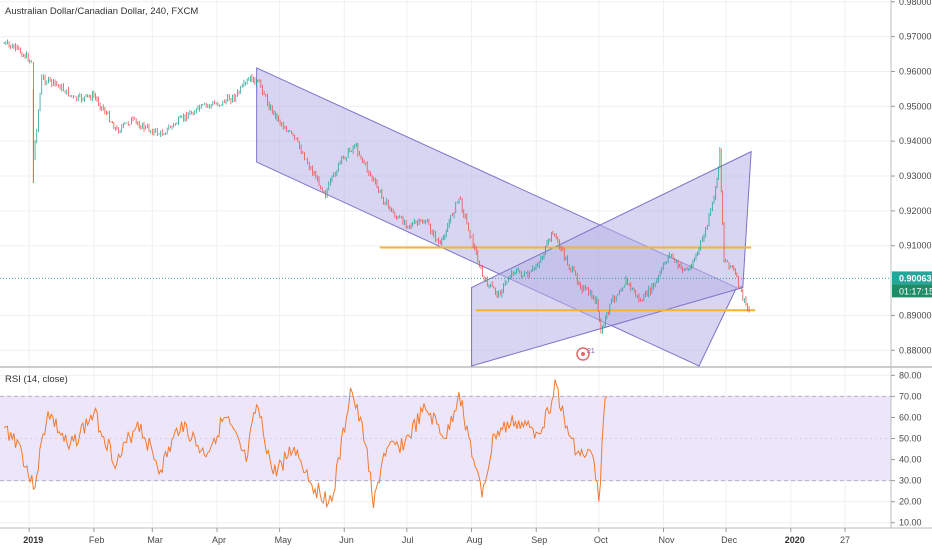  I want to click on rsi-tick-label: 60.00, so click(910, 417).